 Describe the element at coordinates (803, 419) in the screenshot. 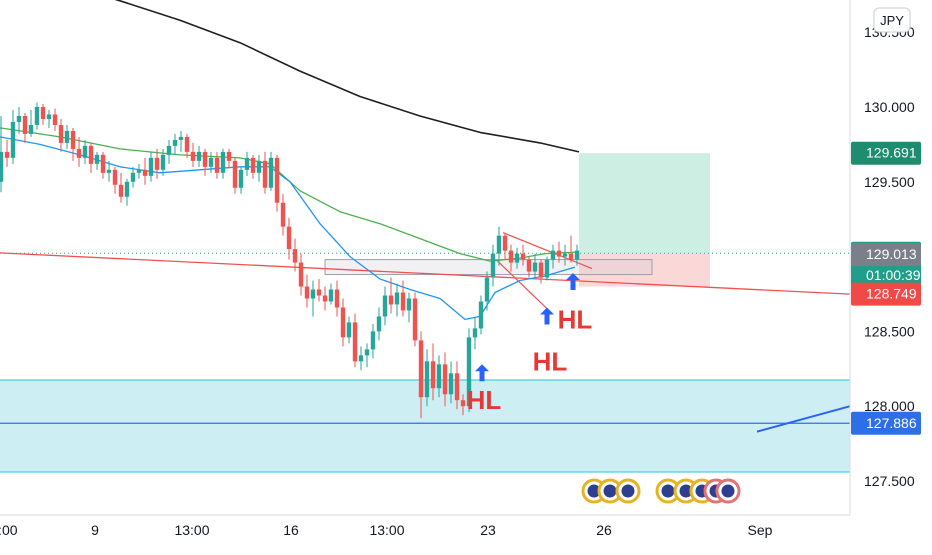

I see `blue-ray` at that location.